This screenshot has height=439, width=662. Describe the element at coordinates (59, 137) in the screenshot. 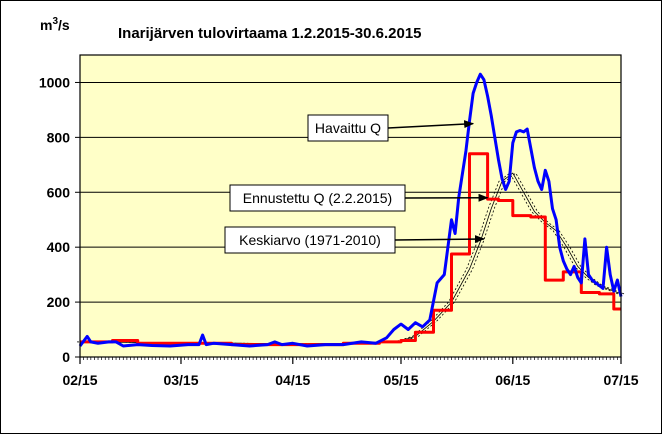

I see `y-tick-label: 800` at that location.